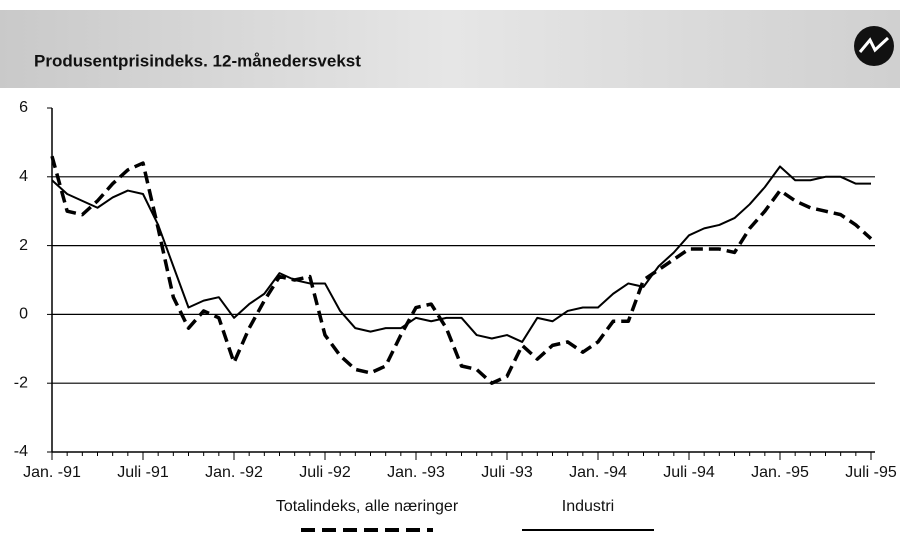  What do you see at coordinates (143, 472) in the screenshot?
I see `x-tick-label: Juli -91` at bounding box center [143, 472].